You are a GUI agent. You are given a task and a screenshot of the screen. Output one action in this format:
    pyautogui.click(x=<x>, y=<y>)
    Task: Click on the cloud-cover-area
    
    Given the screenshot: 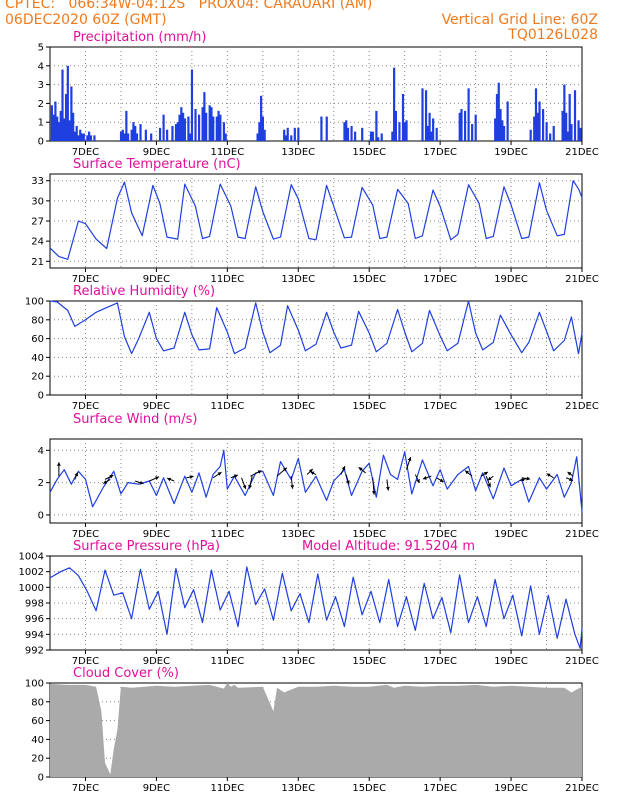 What is the action you would take?
    pyautogui.click(x=316, y=730)
    